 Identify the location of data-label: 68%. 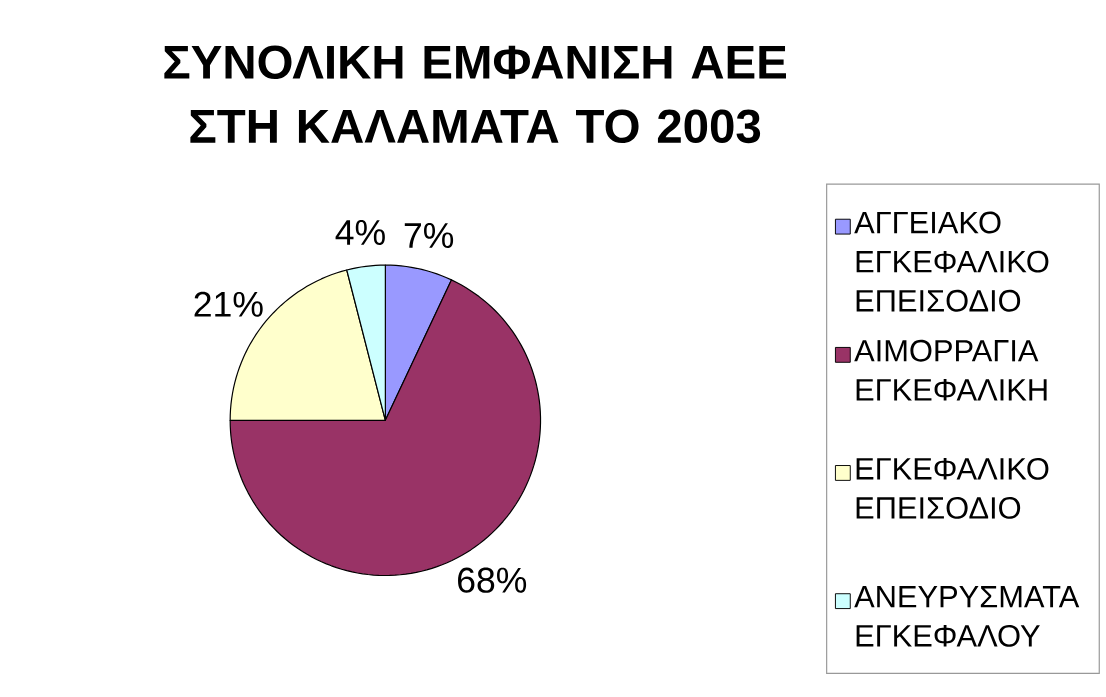
(492, 580).